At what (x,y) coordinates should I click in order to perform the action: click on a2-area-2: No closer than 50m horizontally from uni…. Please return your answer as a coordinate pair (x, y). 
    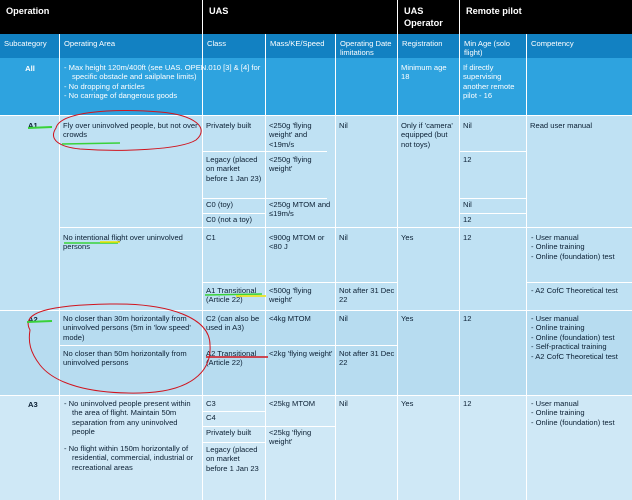
    Looking at the image, I should click on (131, 370).